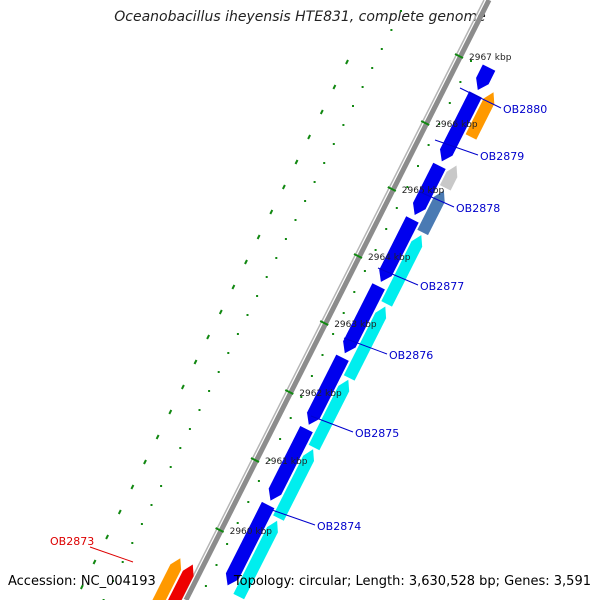  What do you see at coordinates (320, 394) in the screenshot?
I see `tick-label: 2962 kbp` at bounding box center [320, 394].